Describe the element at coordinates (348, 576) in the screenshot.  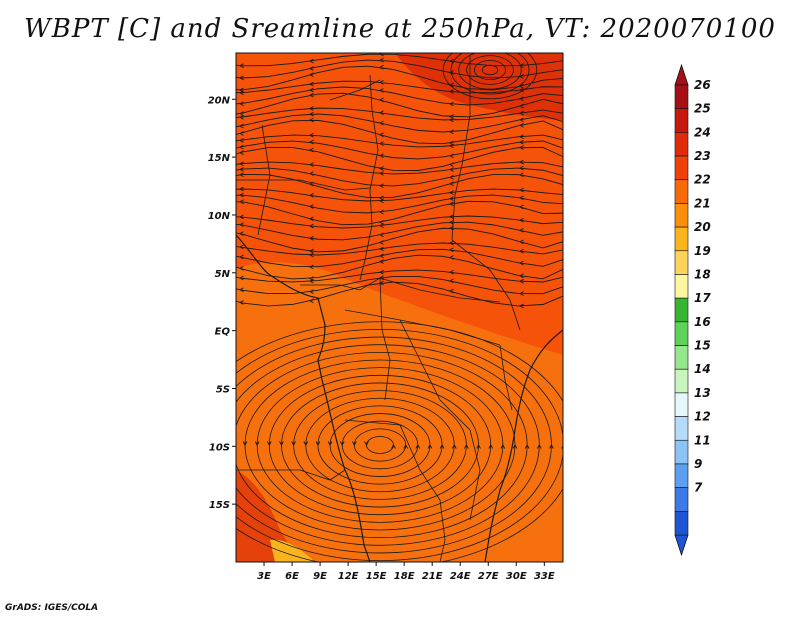
I see `lon-tick-label: 12E` at that location.